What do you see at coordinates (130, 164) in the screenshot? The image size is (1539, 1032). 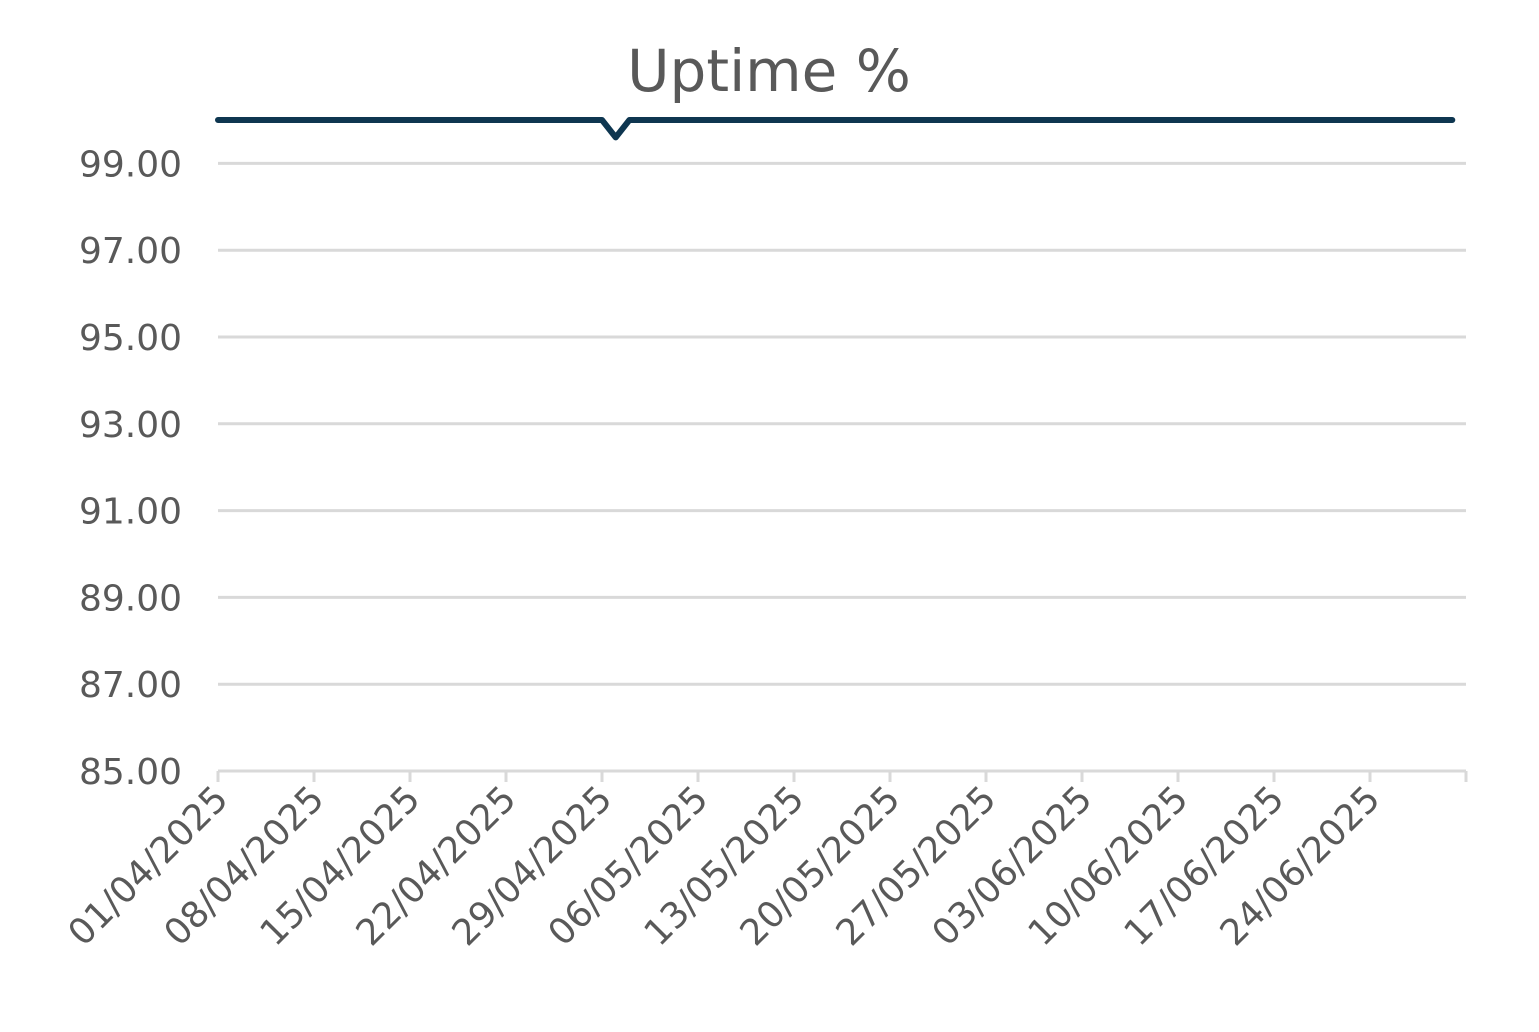 I see `y-tick-label: 99.00` at bounding box center [130, 164].